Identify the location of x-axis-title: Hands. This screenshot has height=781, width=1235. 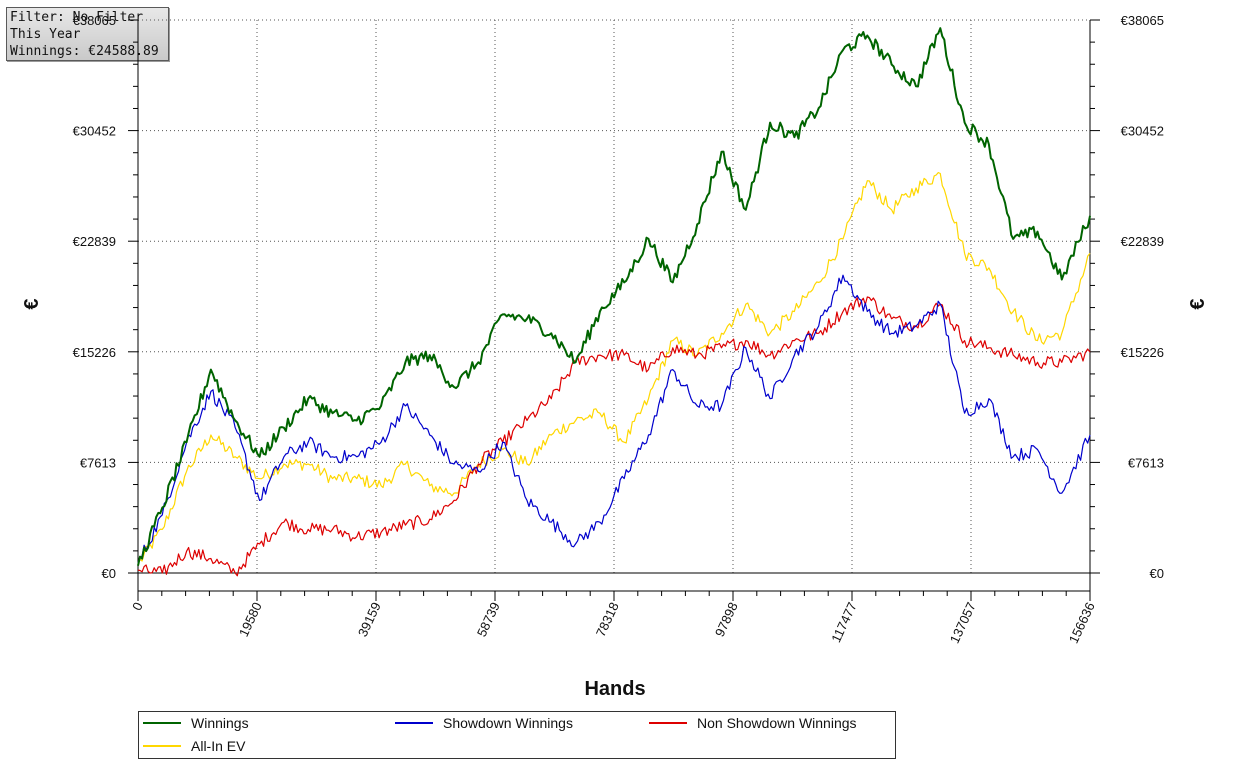
(614, 689).